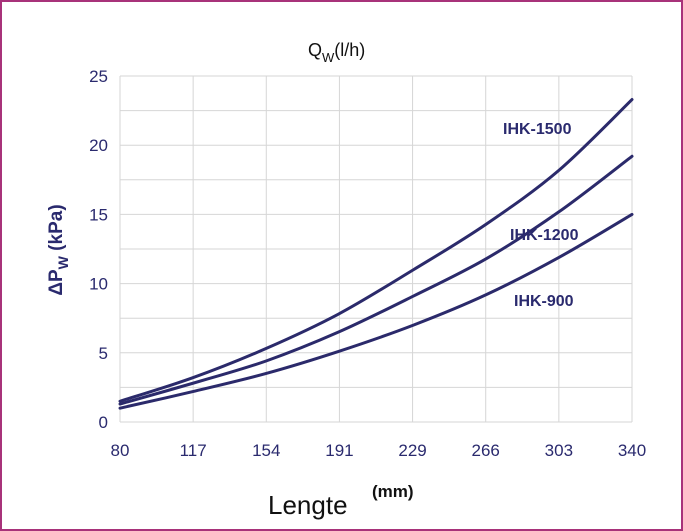 The width and height of the screenshot is (683, 531). Describe the element at coordinates (98, 145) in the screenshot. I see `y-tick-label: 20` at that location.